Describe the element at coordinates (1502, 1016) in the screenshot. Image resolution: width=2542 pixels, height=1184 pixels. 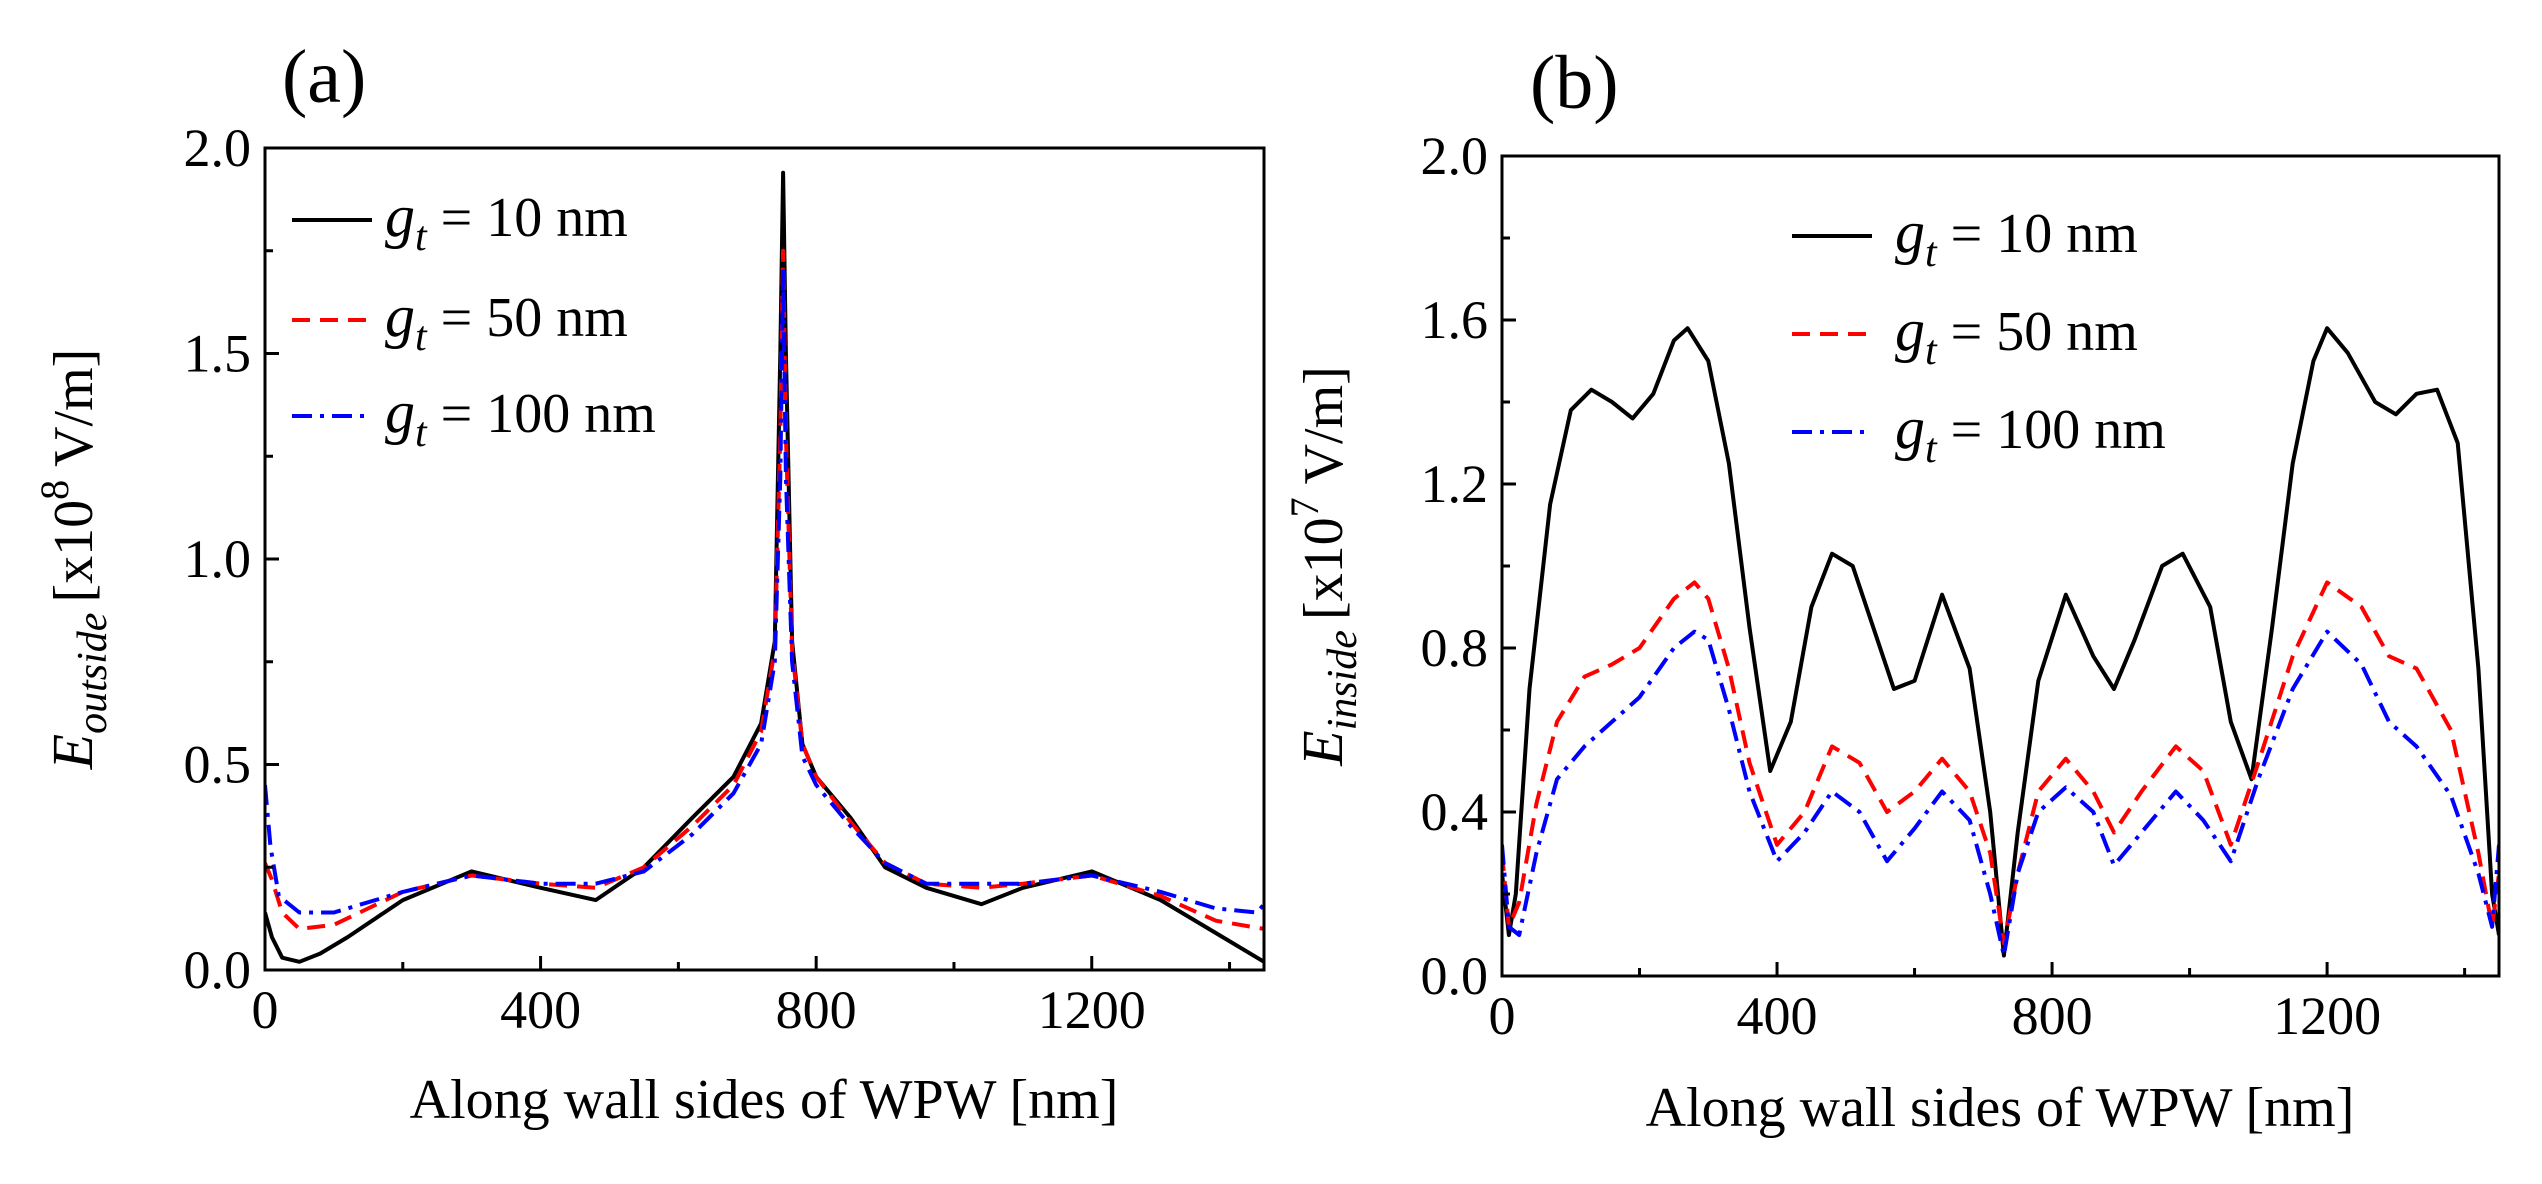
I see `panel-b-x-tick-label: 0` at that location.